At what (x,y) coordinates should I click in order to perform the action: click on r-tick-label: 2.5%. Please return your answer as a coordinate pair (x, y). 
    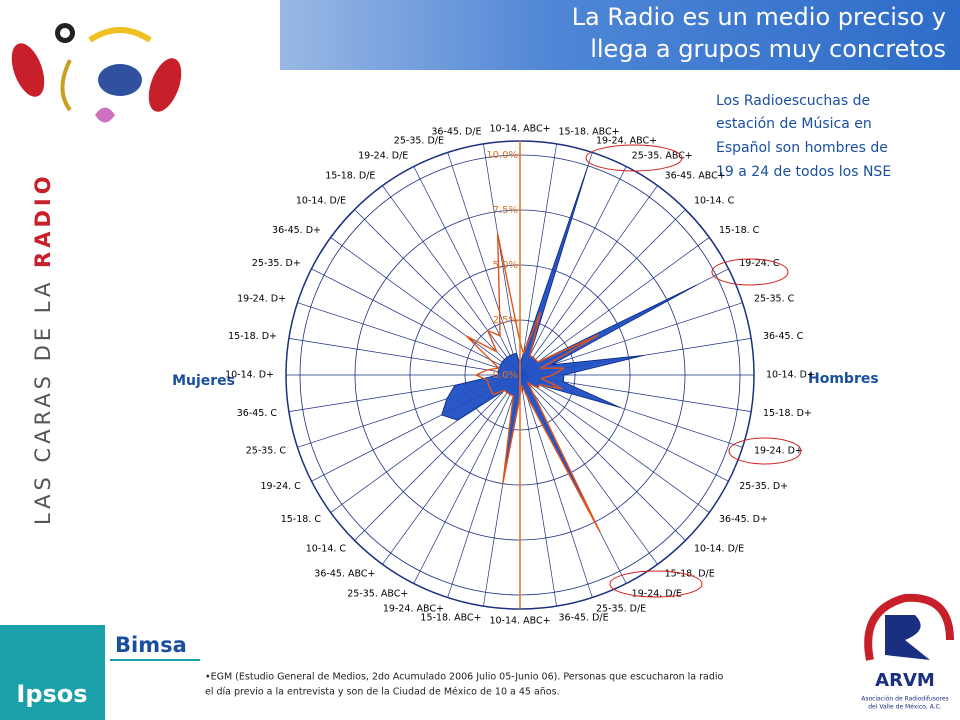
    Looking at the image, I should click on (505, 320).